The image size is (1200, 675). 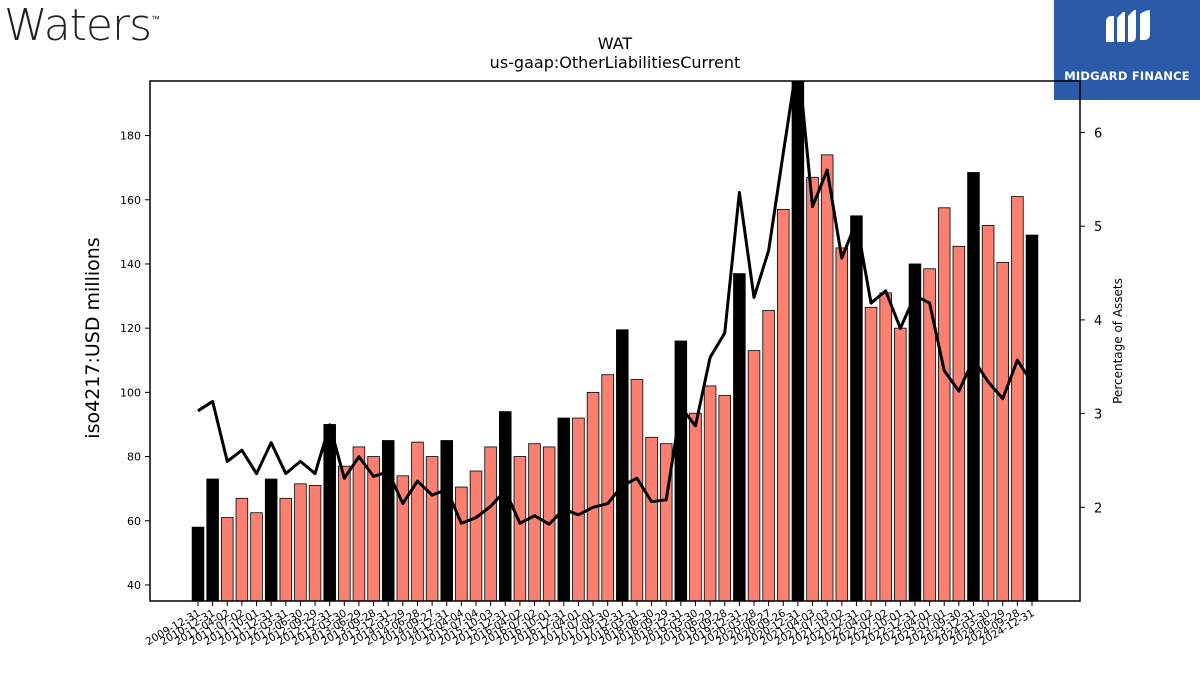 What do you see at coordinates (130, 200) in the screenshot?
I see `y-tick-label-160: 160` at bounding box center [130, 200].